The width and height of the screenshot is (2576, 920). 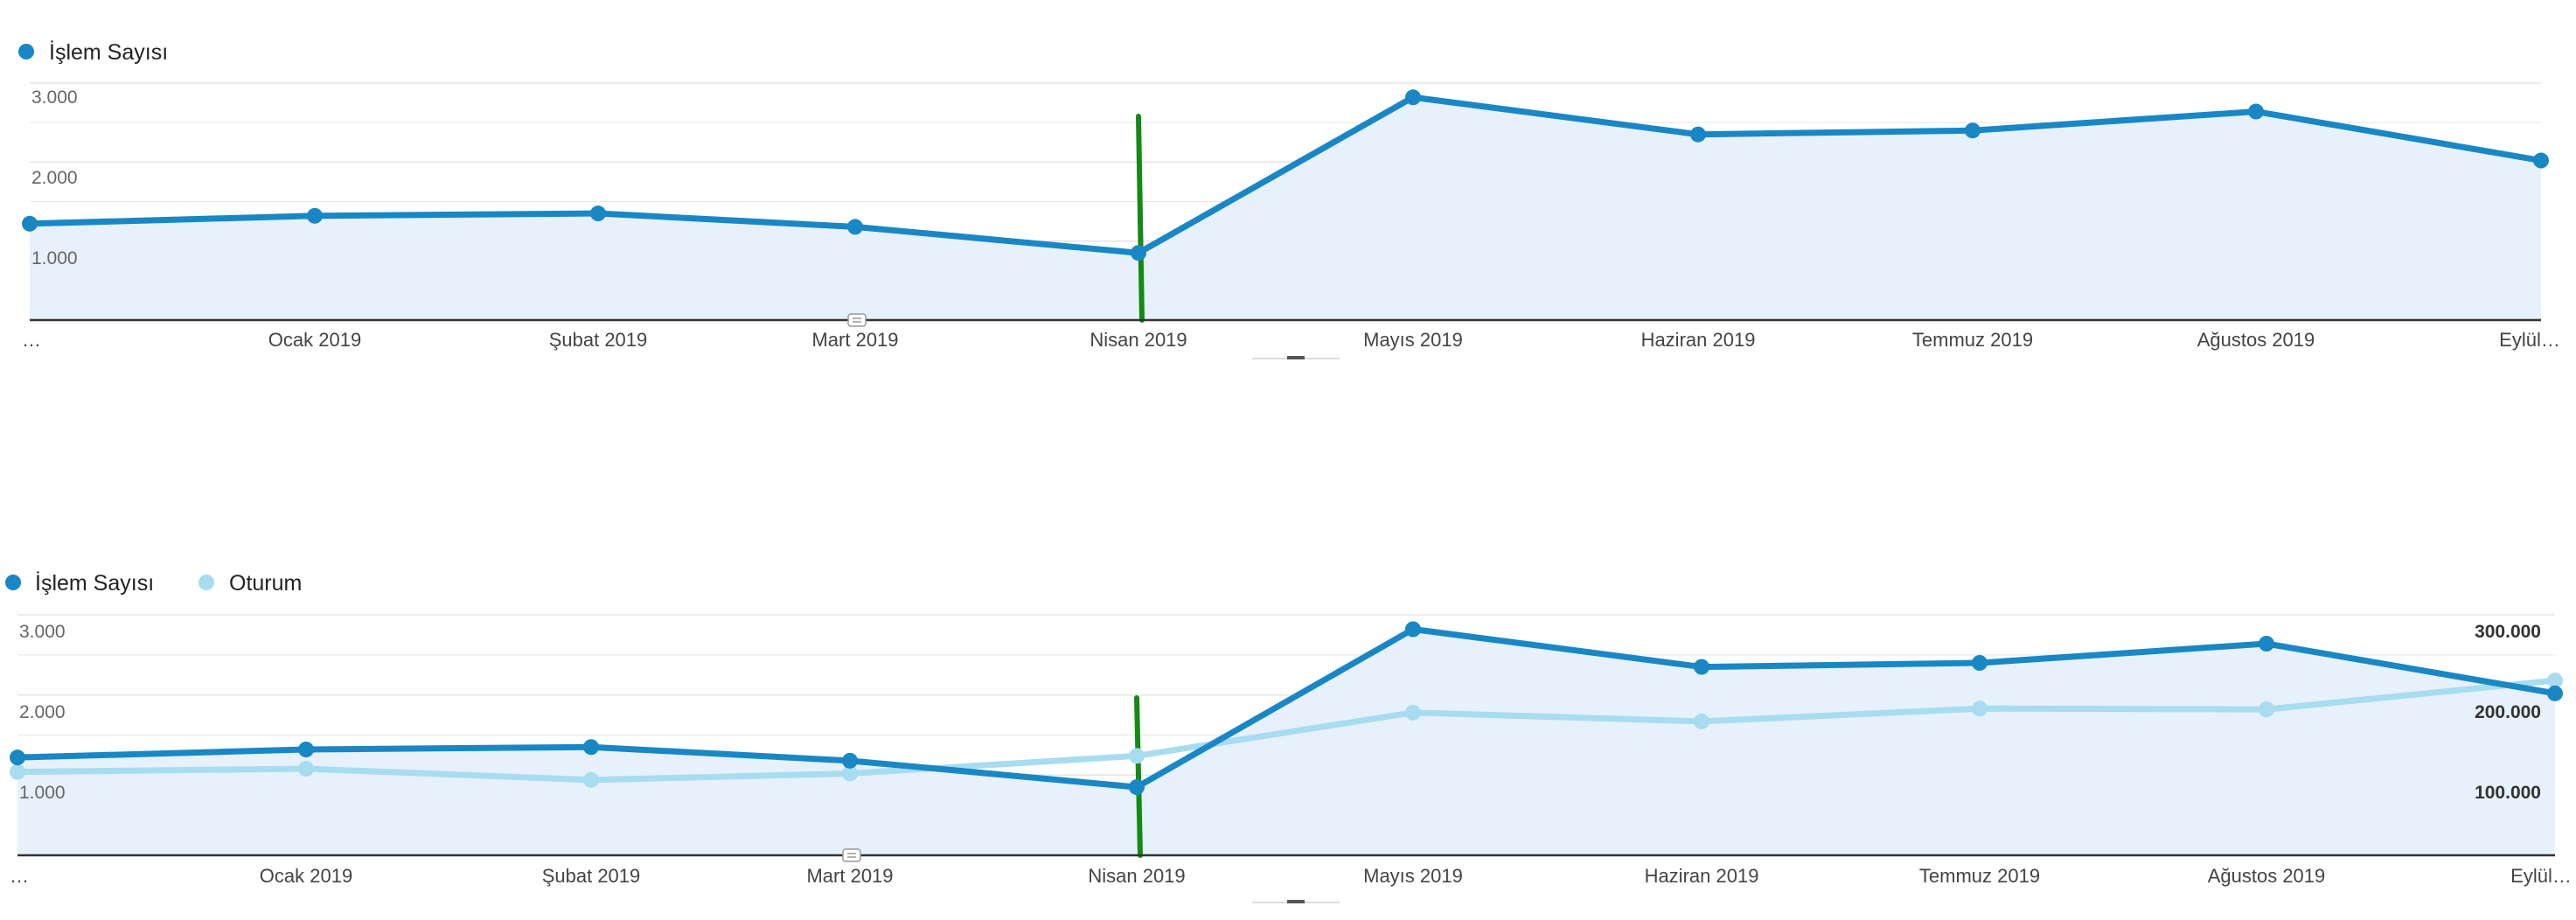 I want to click on series-line-oturum, so click(x=1286, y=731).